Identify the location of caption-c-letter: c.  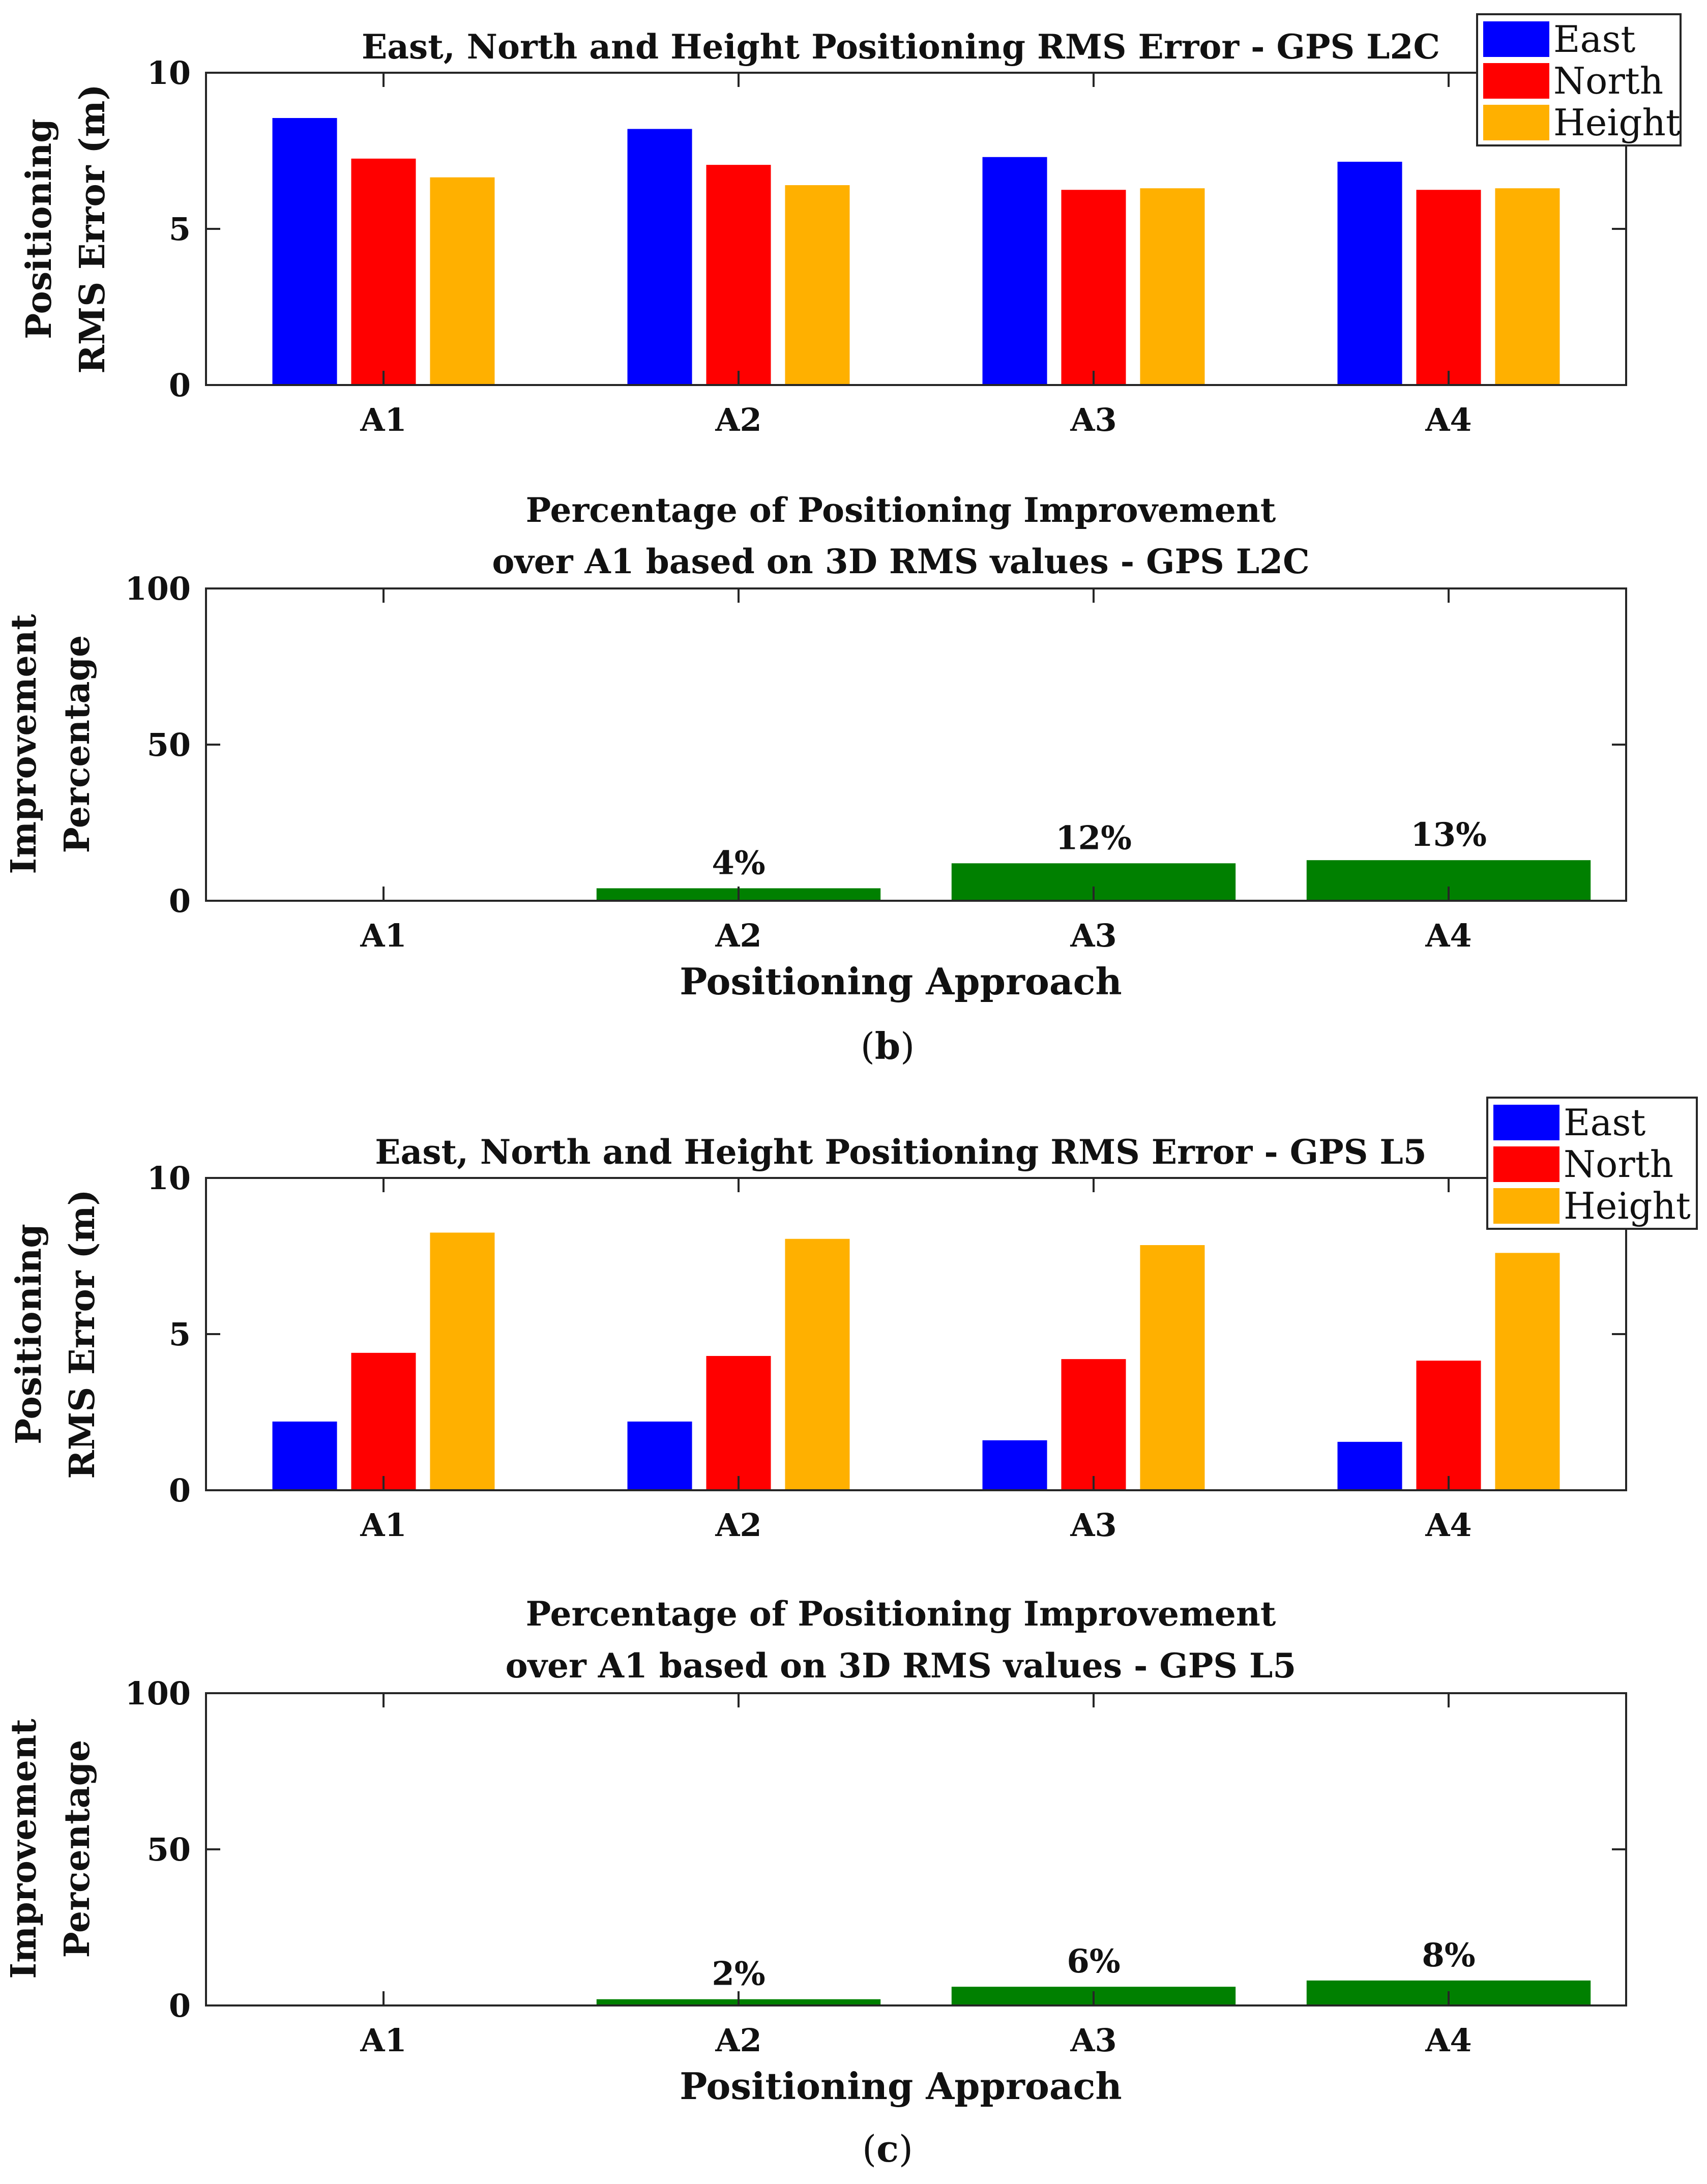
(888, 2148).